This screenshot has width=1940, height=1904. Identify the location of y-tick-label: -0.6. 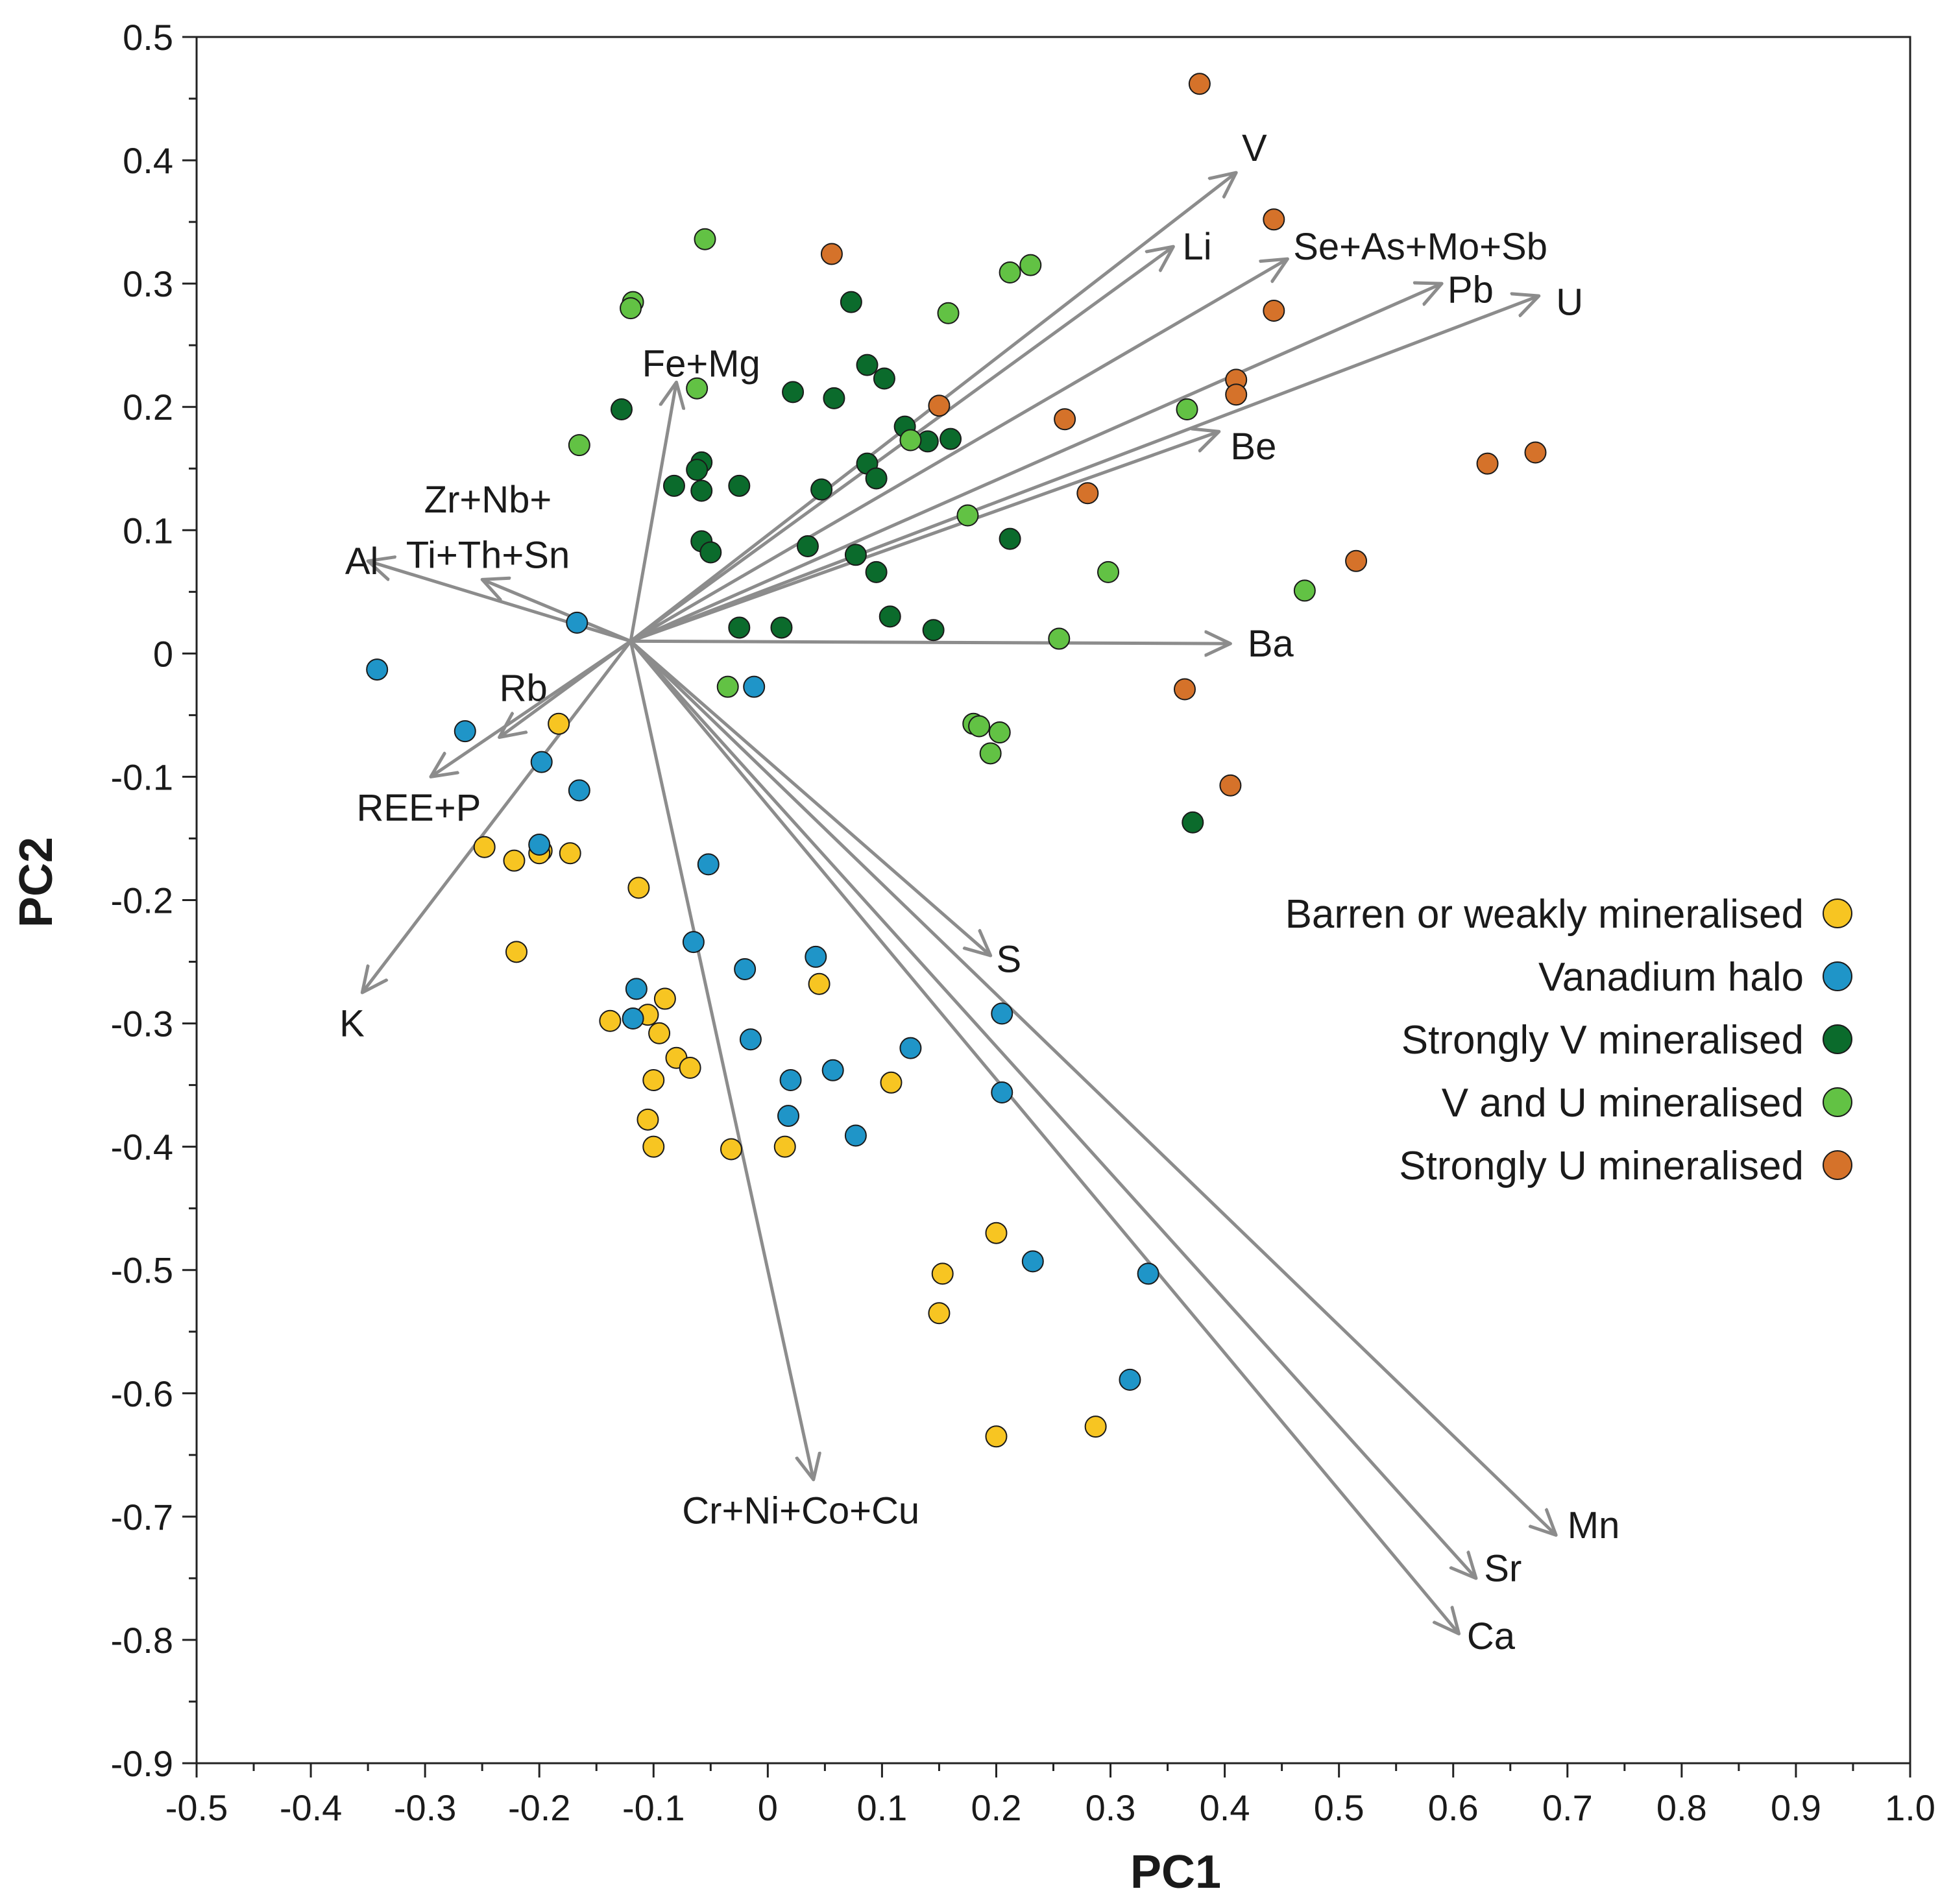
(142, 1393).